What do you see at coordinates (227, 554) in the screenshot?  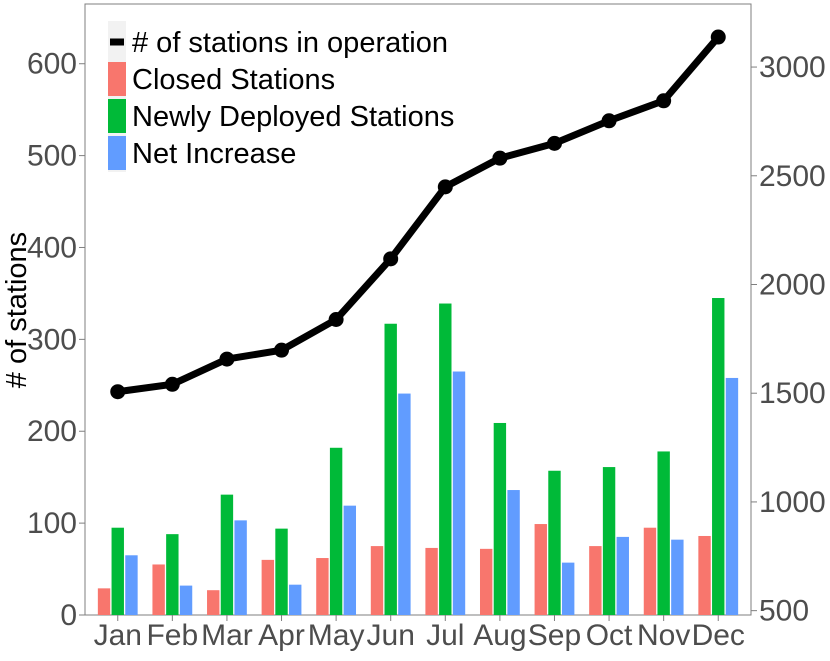 I see `bar-newly-deployed-stations-mar` at bounding box center [227, 554].